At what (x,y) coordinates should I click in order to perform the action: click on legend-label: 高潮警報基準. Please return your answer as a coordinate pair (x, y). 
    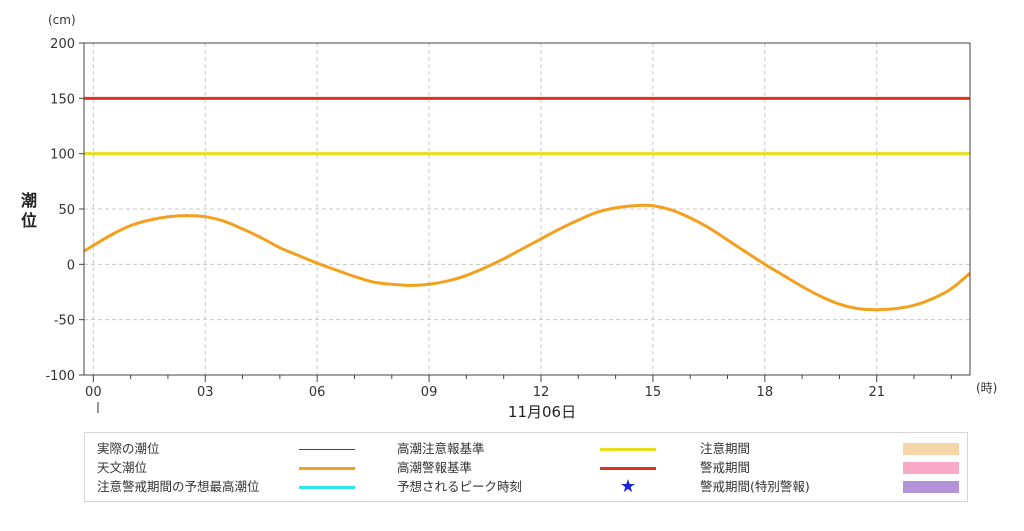
    Looking at the image, I should click on (435, 467).